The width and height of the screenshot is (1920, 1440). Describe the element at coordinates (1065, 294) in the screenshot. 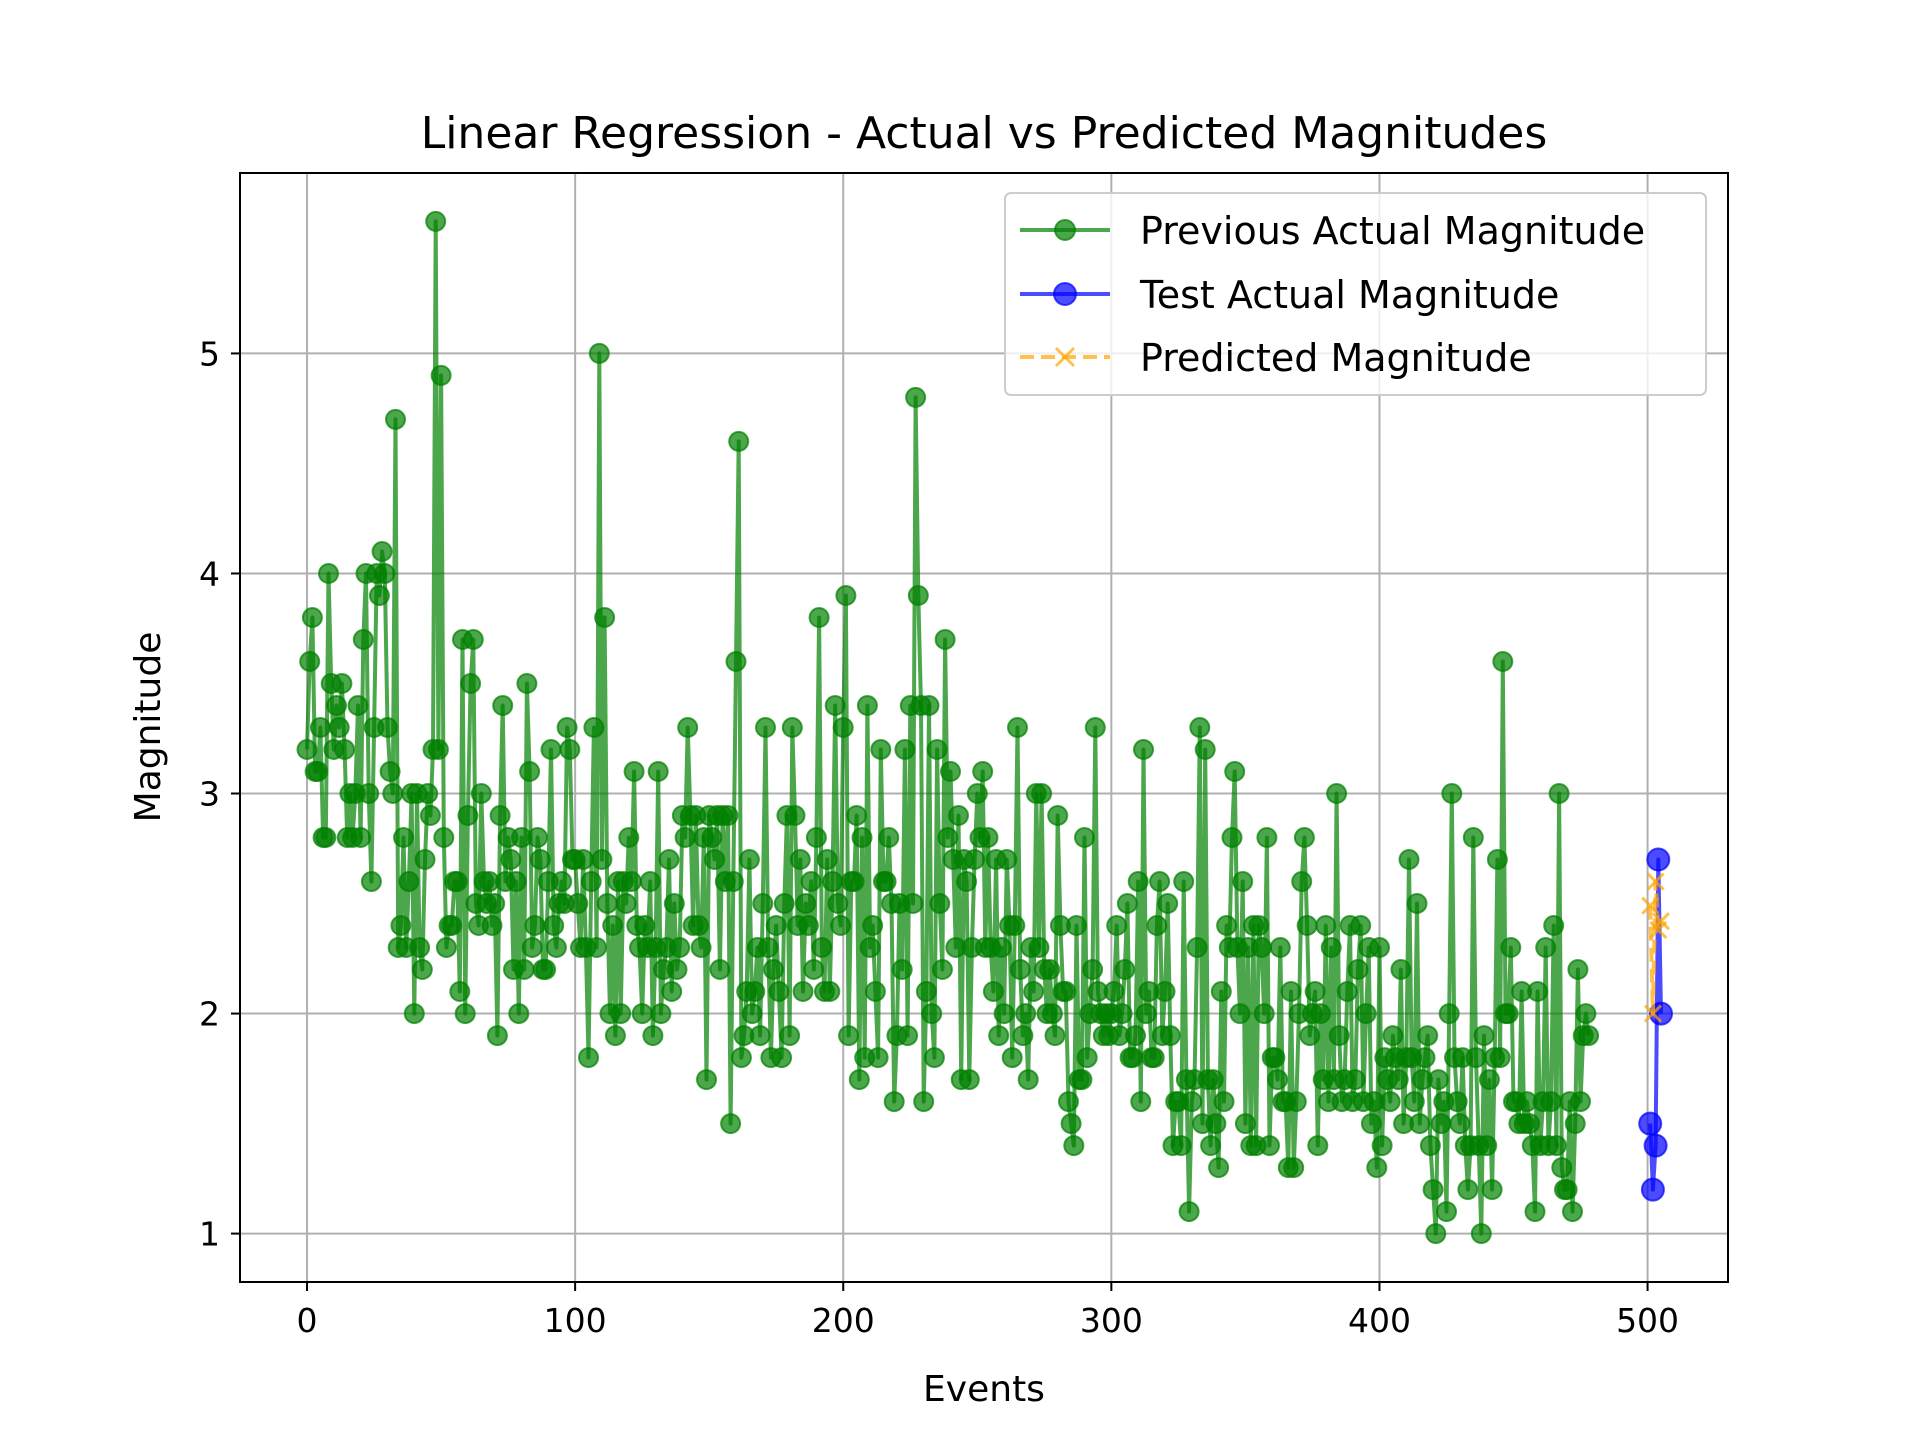

I see `legend-marker-test-actual` at that location.